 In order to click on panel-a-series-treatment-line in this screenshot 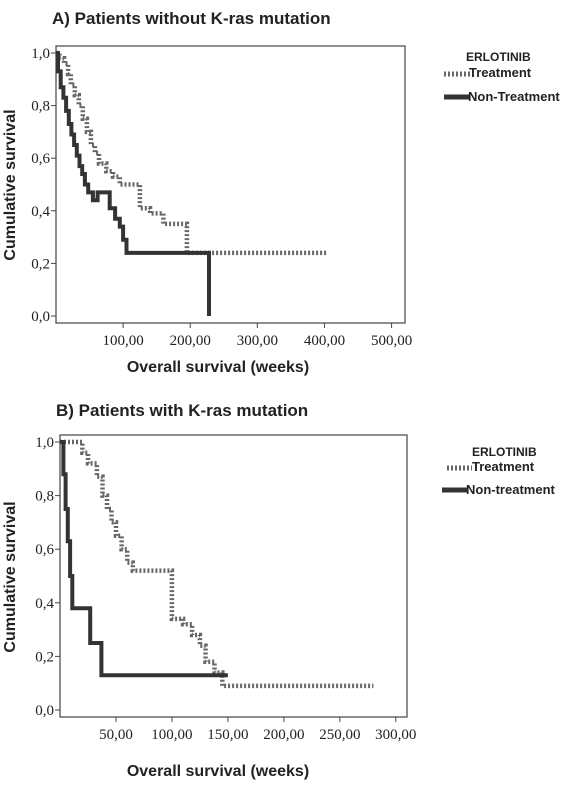, I will do `click(192, 153)`.